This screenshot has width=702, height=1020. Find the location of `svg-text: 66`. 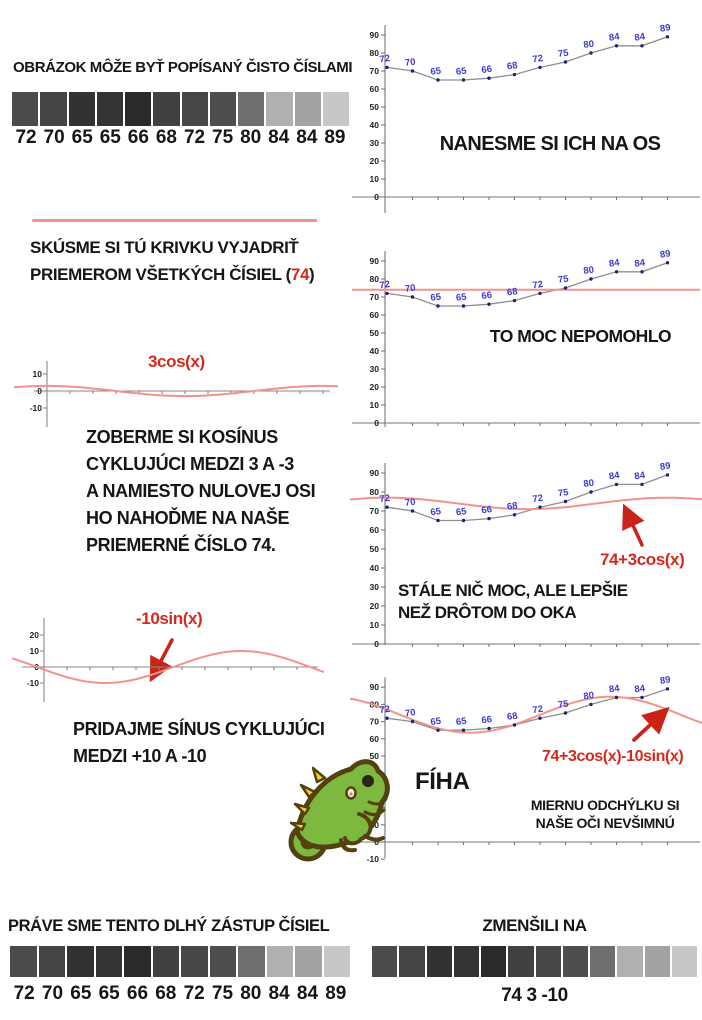

svg-text: 66 is located at coordinates (487, 510).